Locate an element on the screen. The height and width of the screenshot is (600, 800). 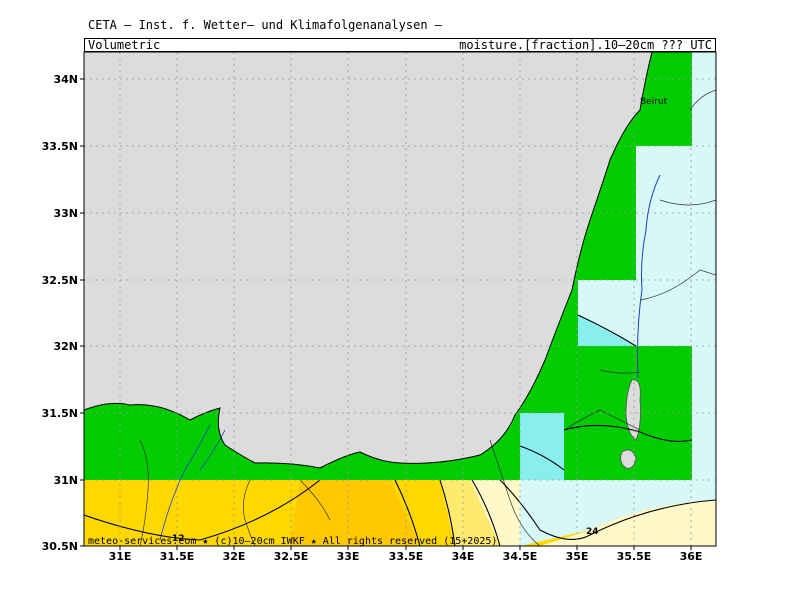
variable-name-label: moisture.[fraction].10–20cm ??? UTC is located at coordinates (585, 45).